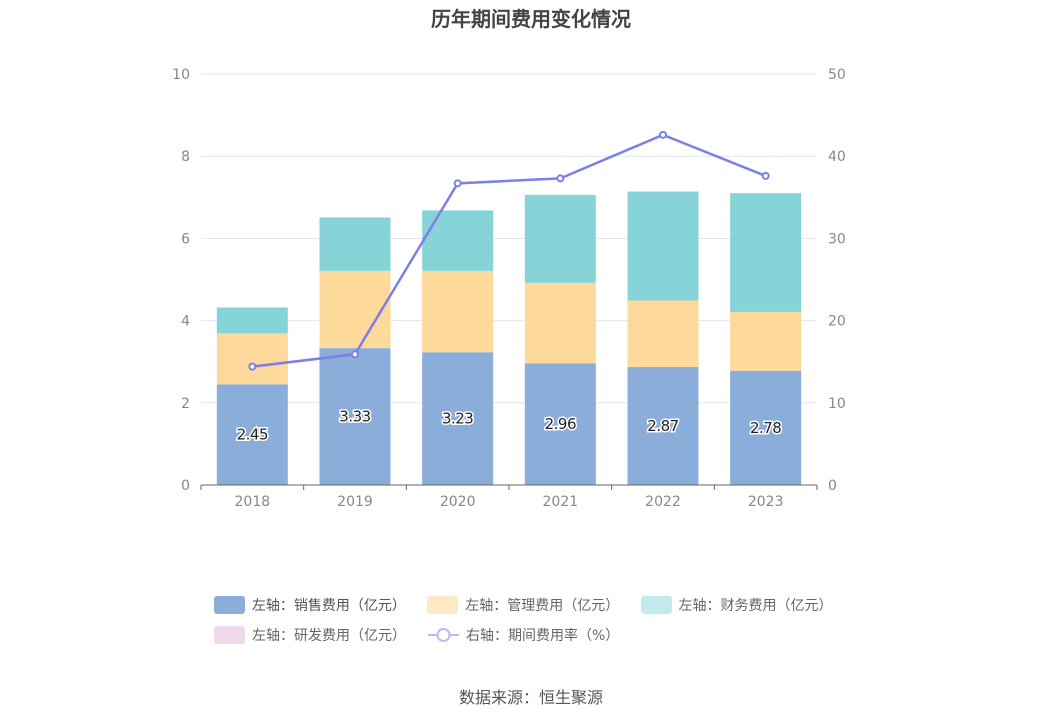 The height and width of the screenshot is (718, 1062). I want to click on bar-data-label: 2.96, so click(560, 424).